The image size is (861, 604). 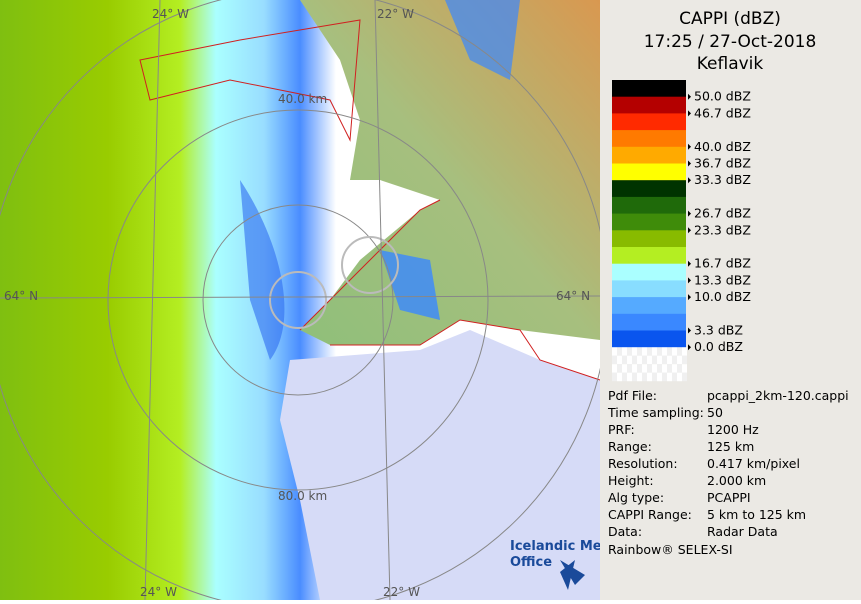 What do you see at coordinates (730, 64) in the screenshot?
I see `site: Keflavik` at bounding box center [730, 64].